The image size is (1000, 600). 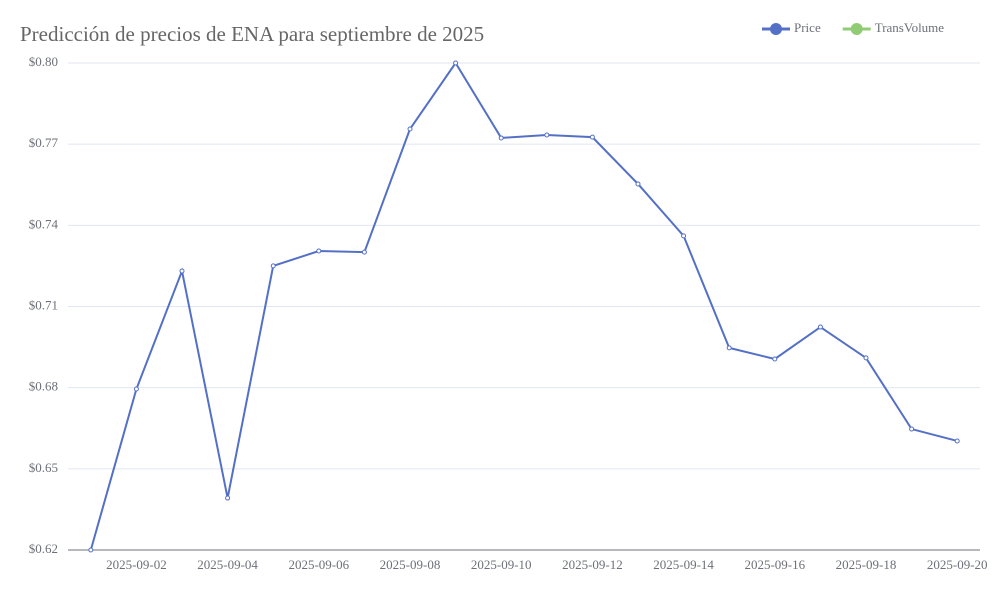 What do you see at coordinates (43, 467) in the screenshot?
I see `y-tick-label: $0.65` at bounding box center [43, 467].